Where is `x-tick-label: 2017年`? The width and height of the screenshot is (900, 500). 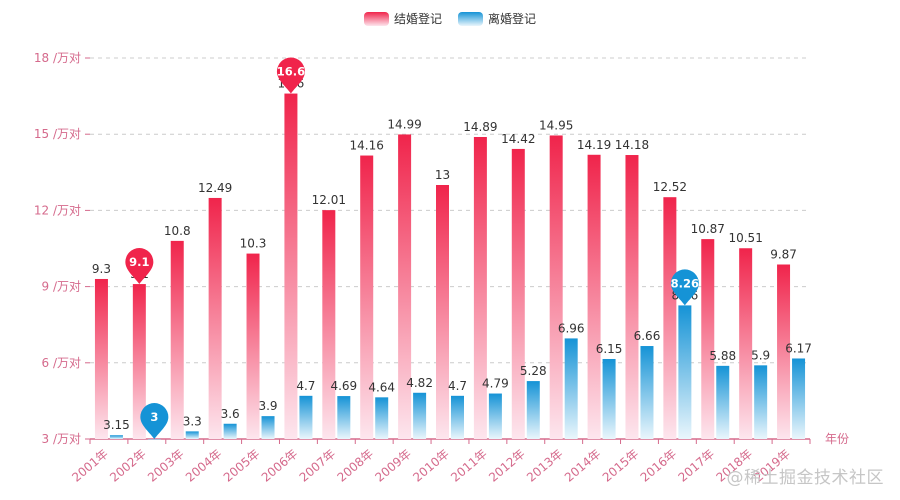 x-tick-label: 2017年 is located at coordinates (697, 466).